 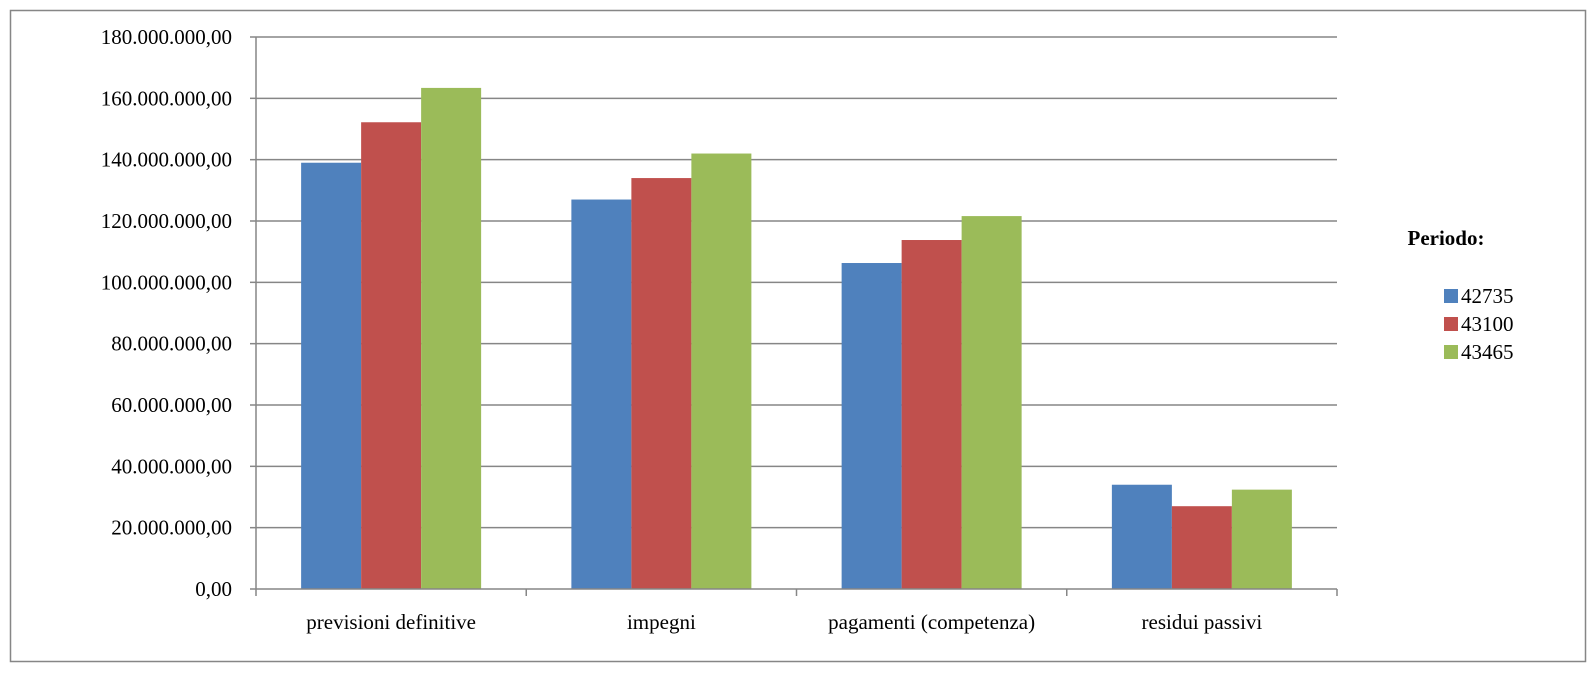 I want to click on legend-label-43465: 43465, so click(x=1487, y=352).